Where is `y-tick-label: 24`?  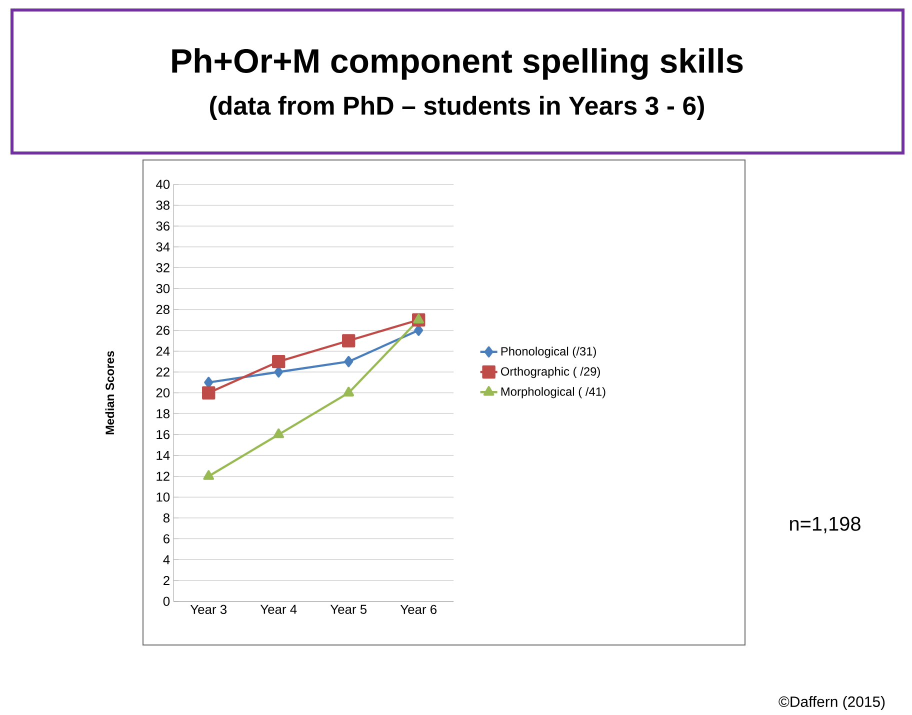
y-tick-label: 24 is located at coordinates (163, 351).